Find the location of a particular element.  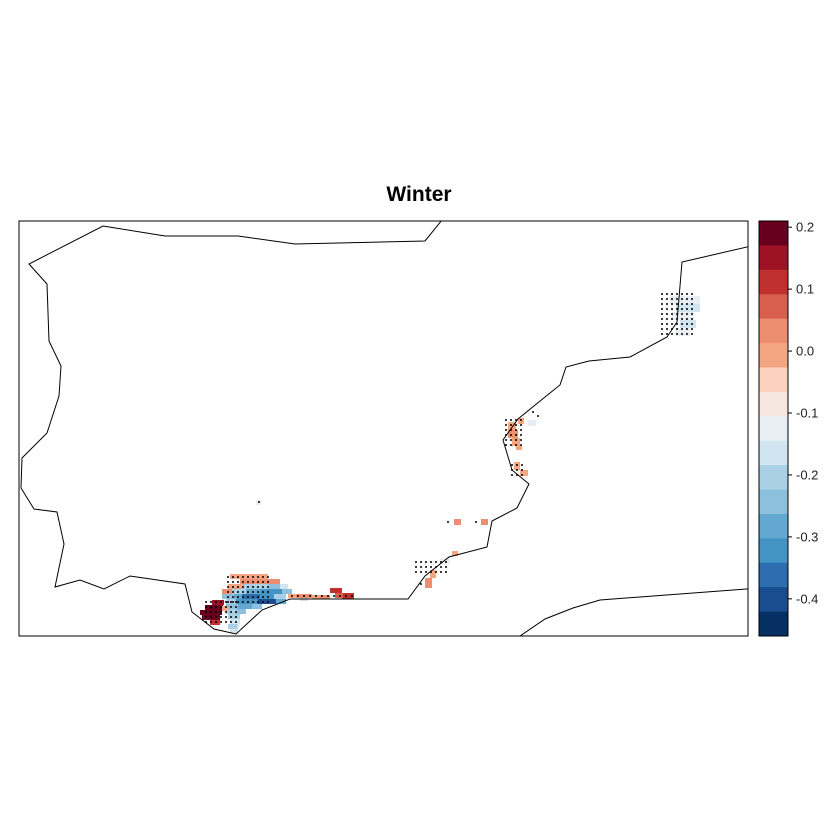

colorbar-ticks: 0.2 0.1 0.0 -0.1 -0.2 -0.3 -0.4 is located at coordinates (803, 413).